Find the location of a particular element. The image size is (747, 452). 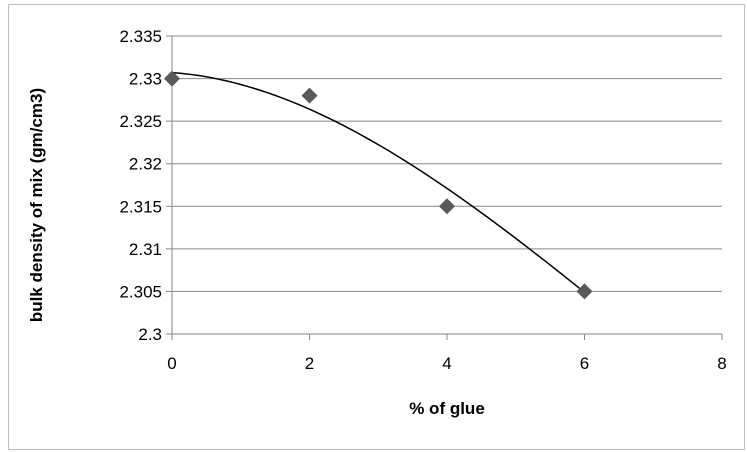

y-tick-label: 2.335 is located at coordinates (140, 36).